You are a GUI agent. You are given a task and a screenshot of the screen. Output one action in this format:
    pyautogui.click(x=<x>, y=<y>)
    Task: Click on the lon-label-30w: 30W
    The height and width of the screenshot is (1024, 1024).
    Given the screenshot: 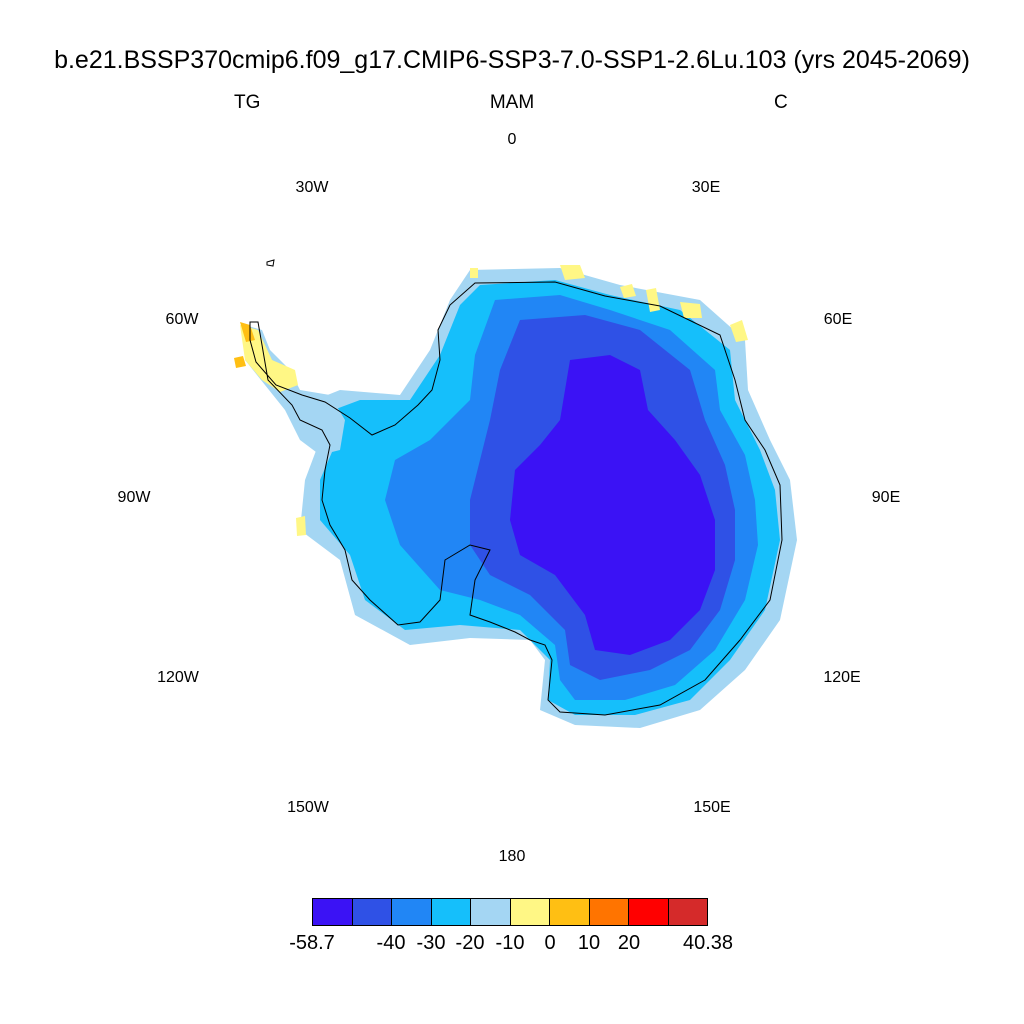 What is the action you would take?
    pyautogui.click(x=312, y=187)
    